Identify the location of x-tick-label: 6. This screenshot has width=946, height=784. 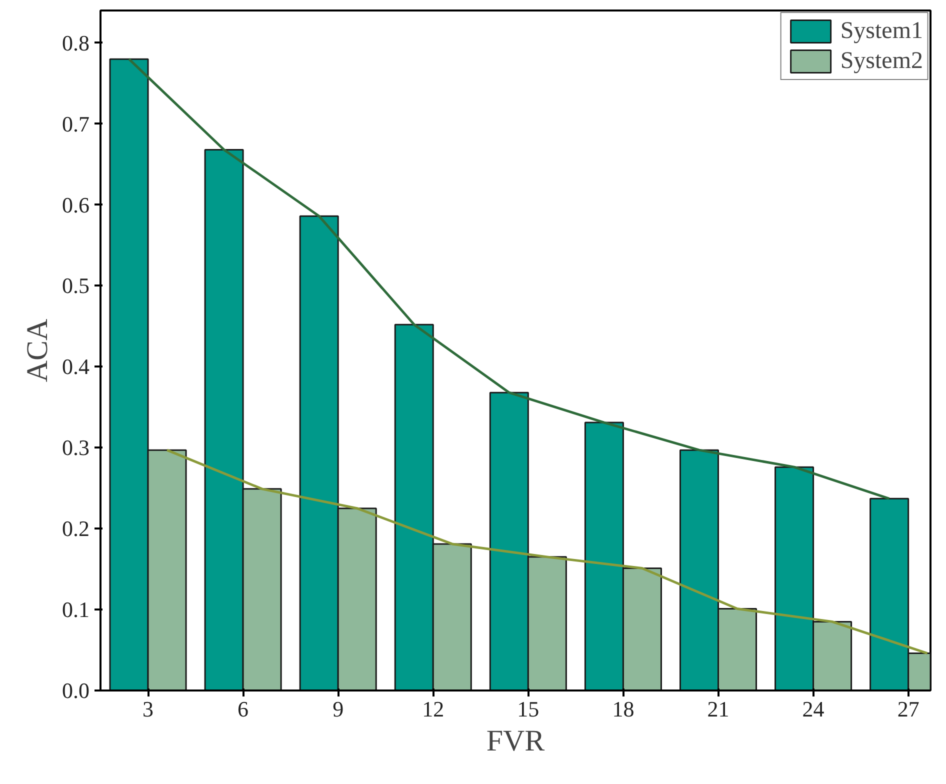
(243, 709).